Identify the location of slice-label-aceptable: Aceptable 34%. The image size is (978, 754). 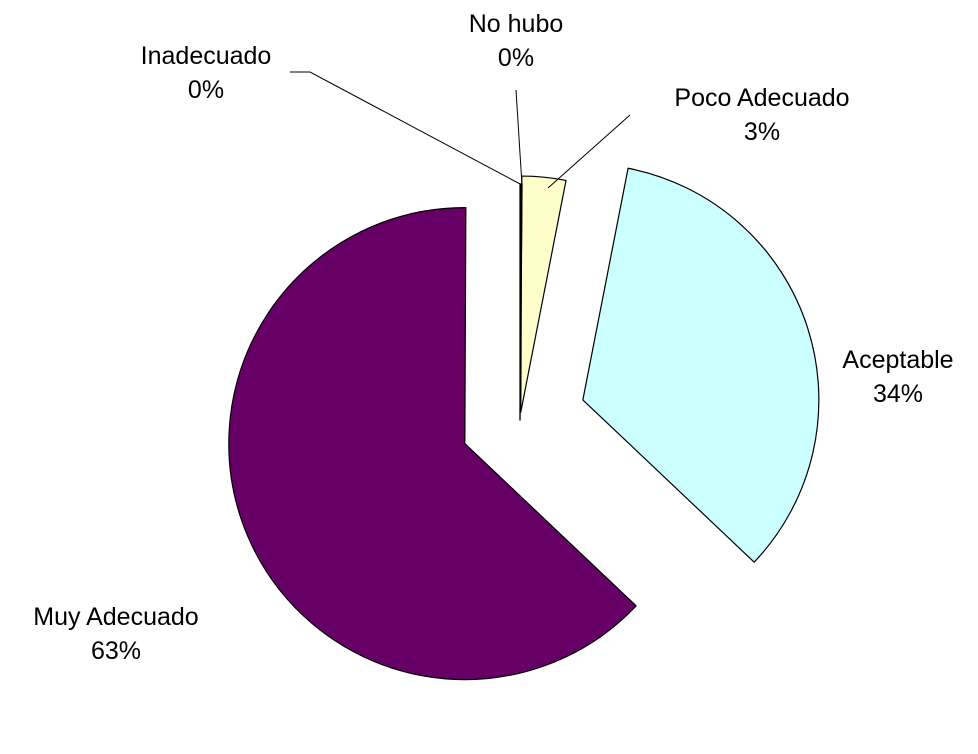
(897, 377).